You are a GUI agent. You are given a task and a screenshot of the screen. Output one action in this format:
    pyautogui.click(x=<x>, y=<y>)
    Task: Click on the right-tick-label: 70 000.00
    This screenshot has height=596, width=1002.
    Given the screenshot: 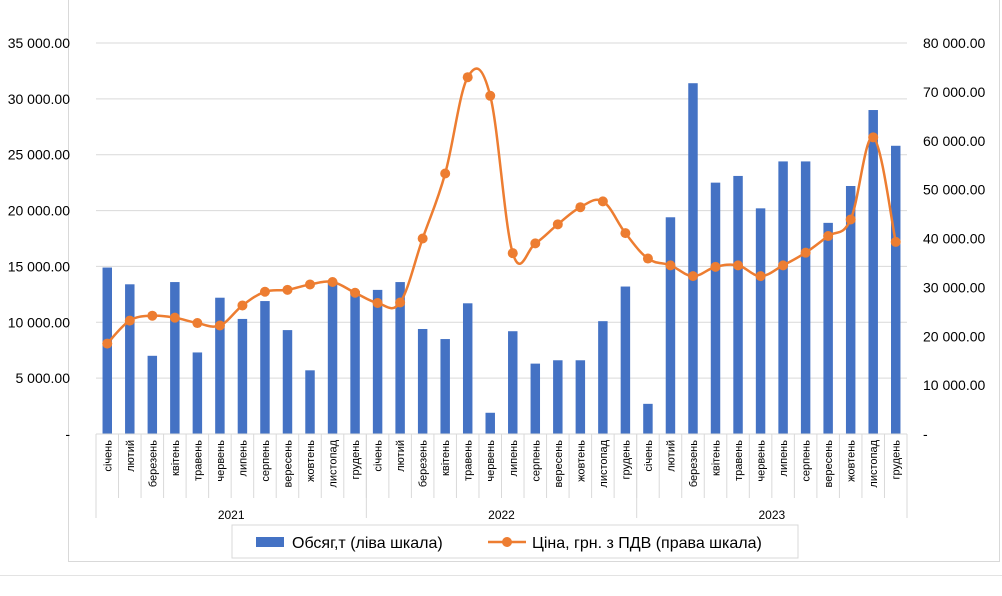 What is the action you would take?
    pyautogui.click(x=954, y=92)
    